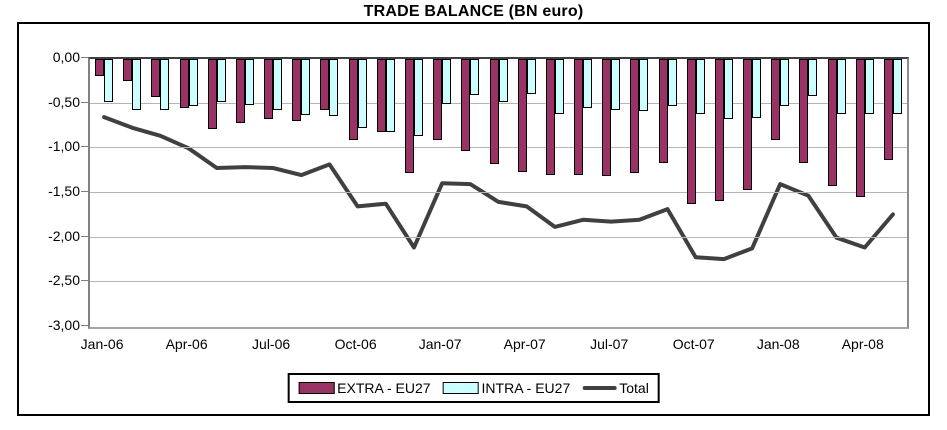 The height and width of the screenshot is (430, 947). What do you see at coordinates (64, 191) in the screenshot?
I see `y-axis-label: -1,50` at bounding box center [64, 191].